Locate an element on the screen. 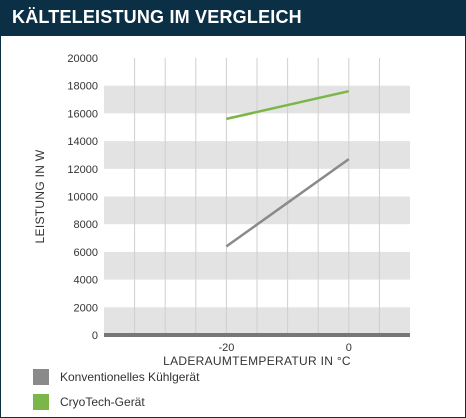  x-tick-labels: -20 0 is located at coordinates (284, 348).